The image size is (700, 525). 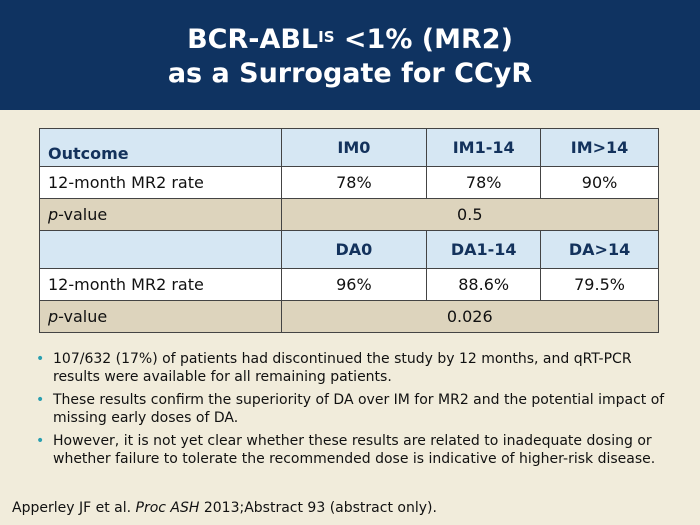 What do you see at coordinates (599, 147) in the screenshot?
I see `header-cell-im-gt14: IM>14` at bounding box center [599, 147].